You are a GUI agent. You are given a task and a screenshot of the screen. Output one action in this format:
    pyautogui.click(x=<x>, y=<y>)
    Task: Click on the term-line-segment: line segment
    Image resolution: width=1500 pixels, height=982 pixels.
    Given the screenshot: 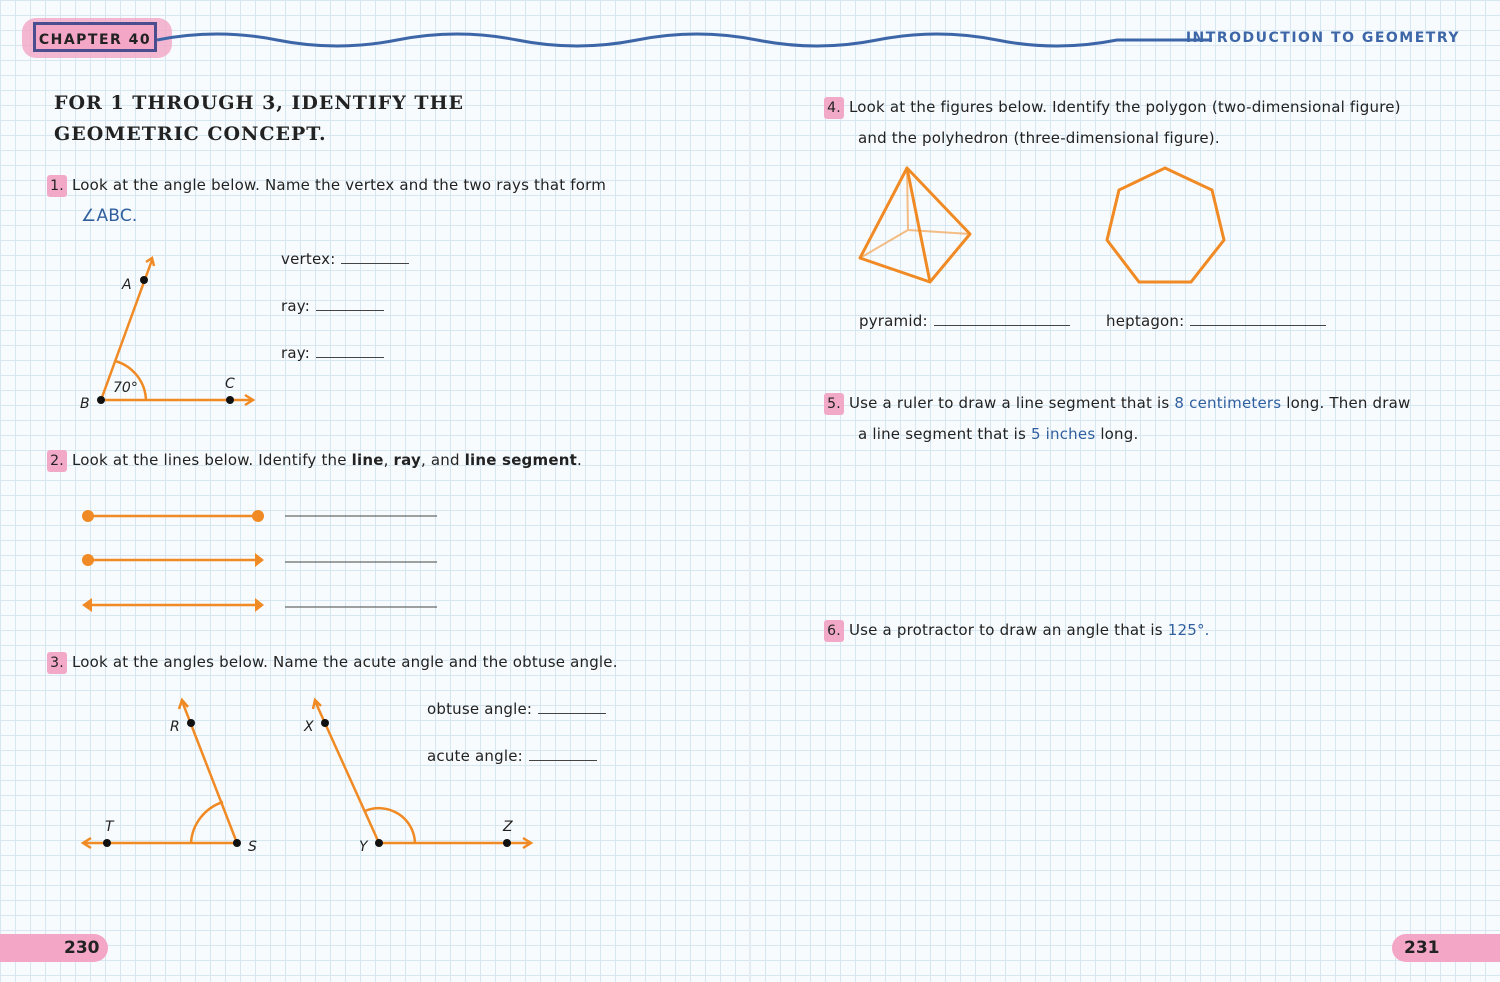 What is the action you would take?
    pyautogui.click(x=520, y=460)
    